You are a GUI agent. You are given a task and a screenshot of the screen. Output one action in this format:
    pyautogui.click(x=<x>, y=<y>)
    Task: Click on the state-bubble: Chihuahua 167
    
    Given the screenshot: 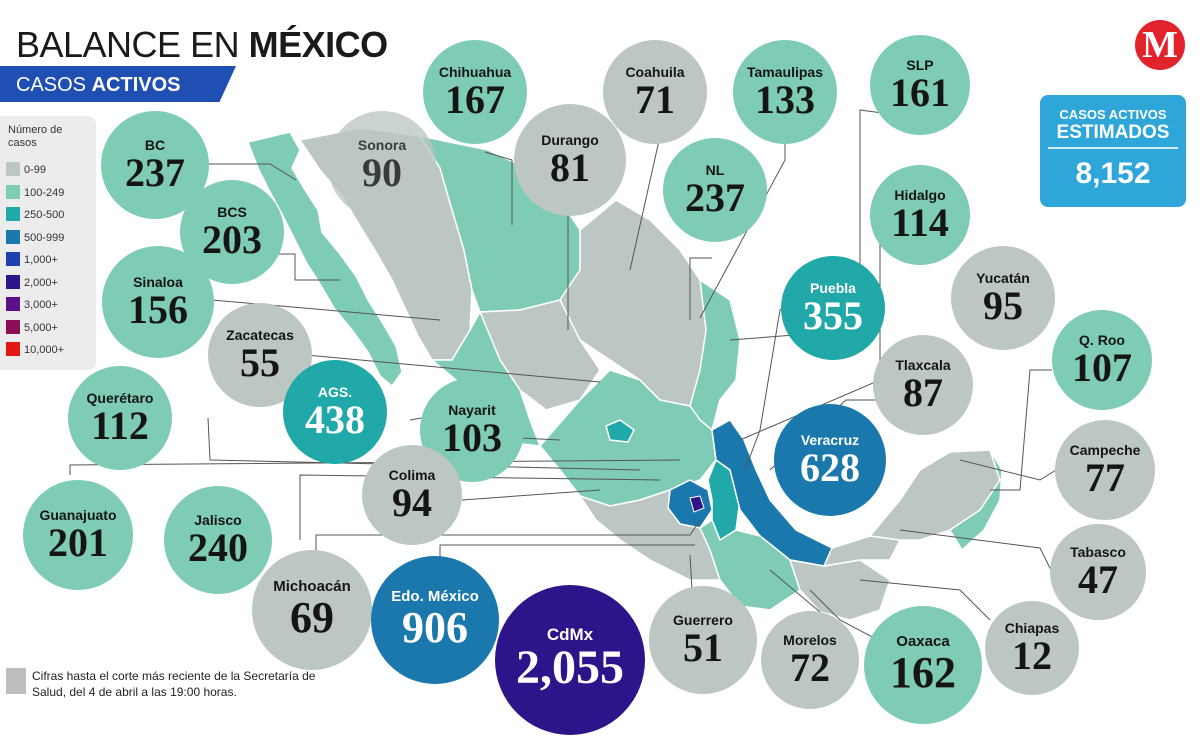 What is the action you would take?
    pyautogui.click(x=475, y=92)
    